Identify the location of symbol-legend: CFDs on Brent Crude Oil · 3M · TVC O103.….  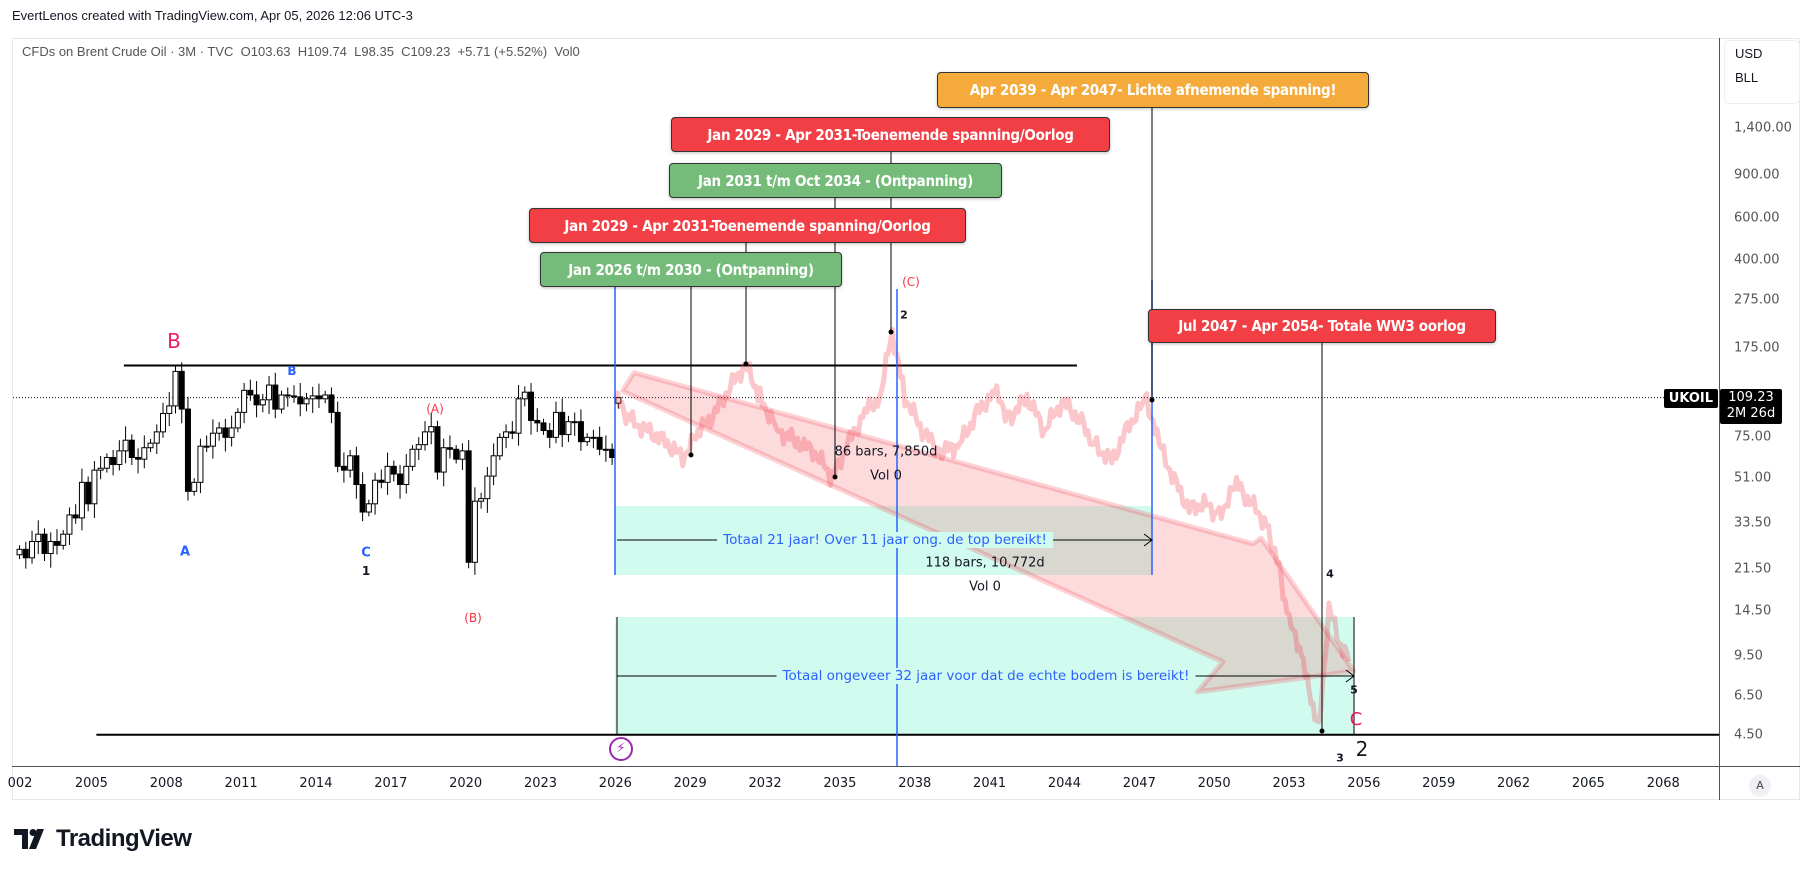
(301, 51).